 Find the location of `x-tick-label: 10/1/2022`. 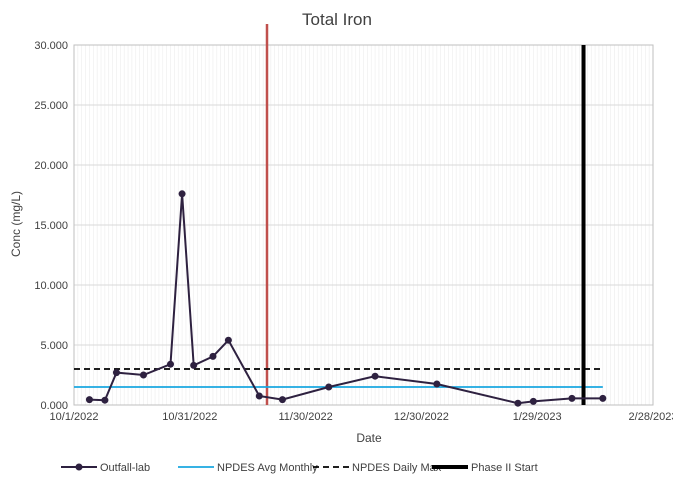

x-tick-label: 10/1/2022 is located at coordinates (74, 417).